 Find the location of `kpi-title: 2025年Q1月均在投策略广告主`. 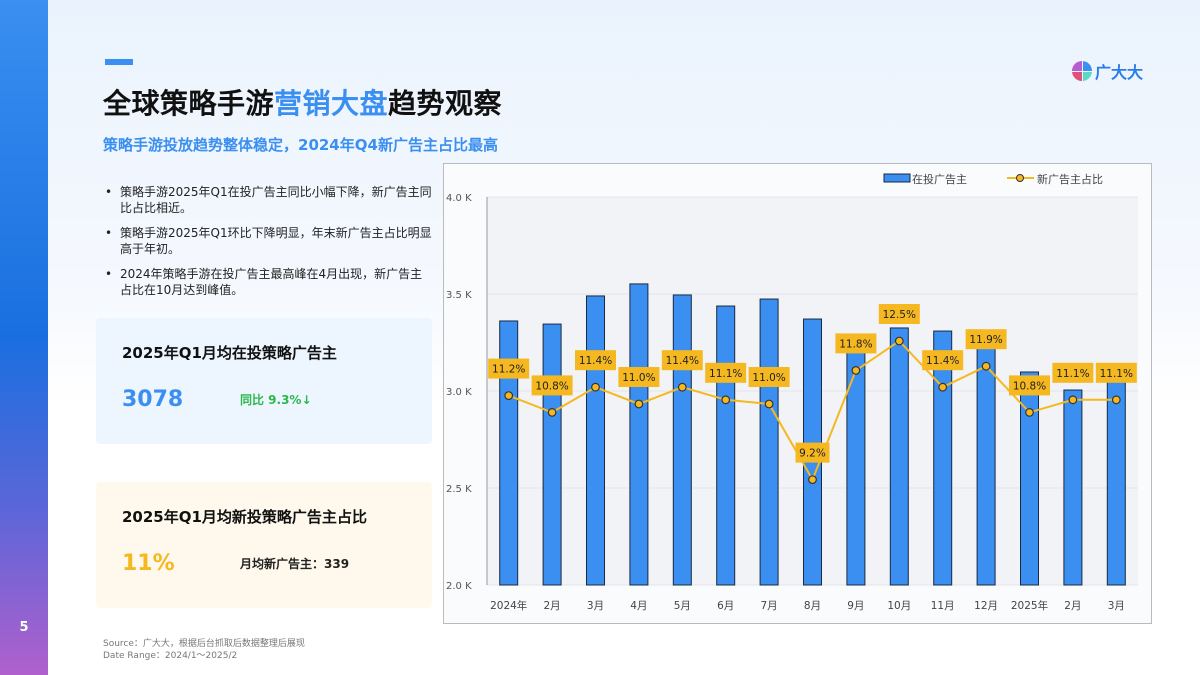

kpi-title: 2025年Q1月均在投策略广告主 is located at coordinates (229, 353).